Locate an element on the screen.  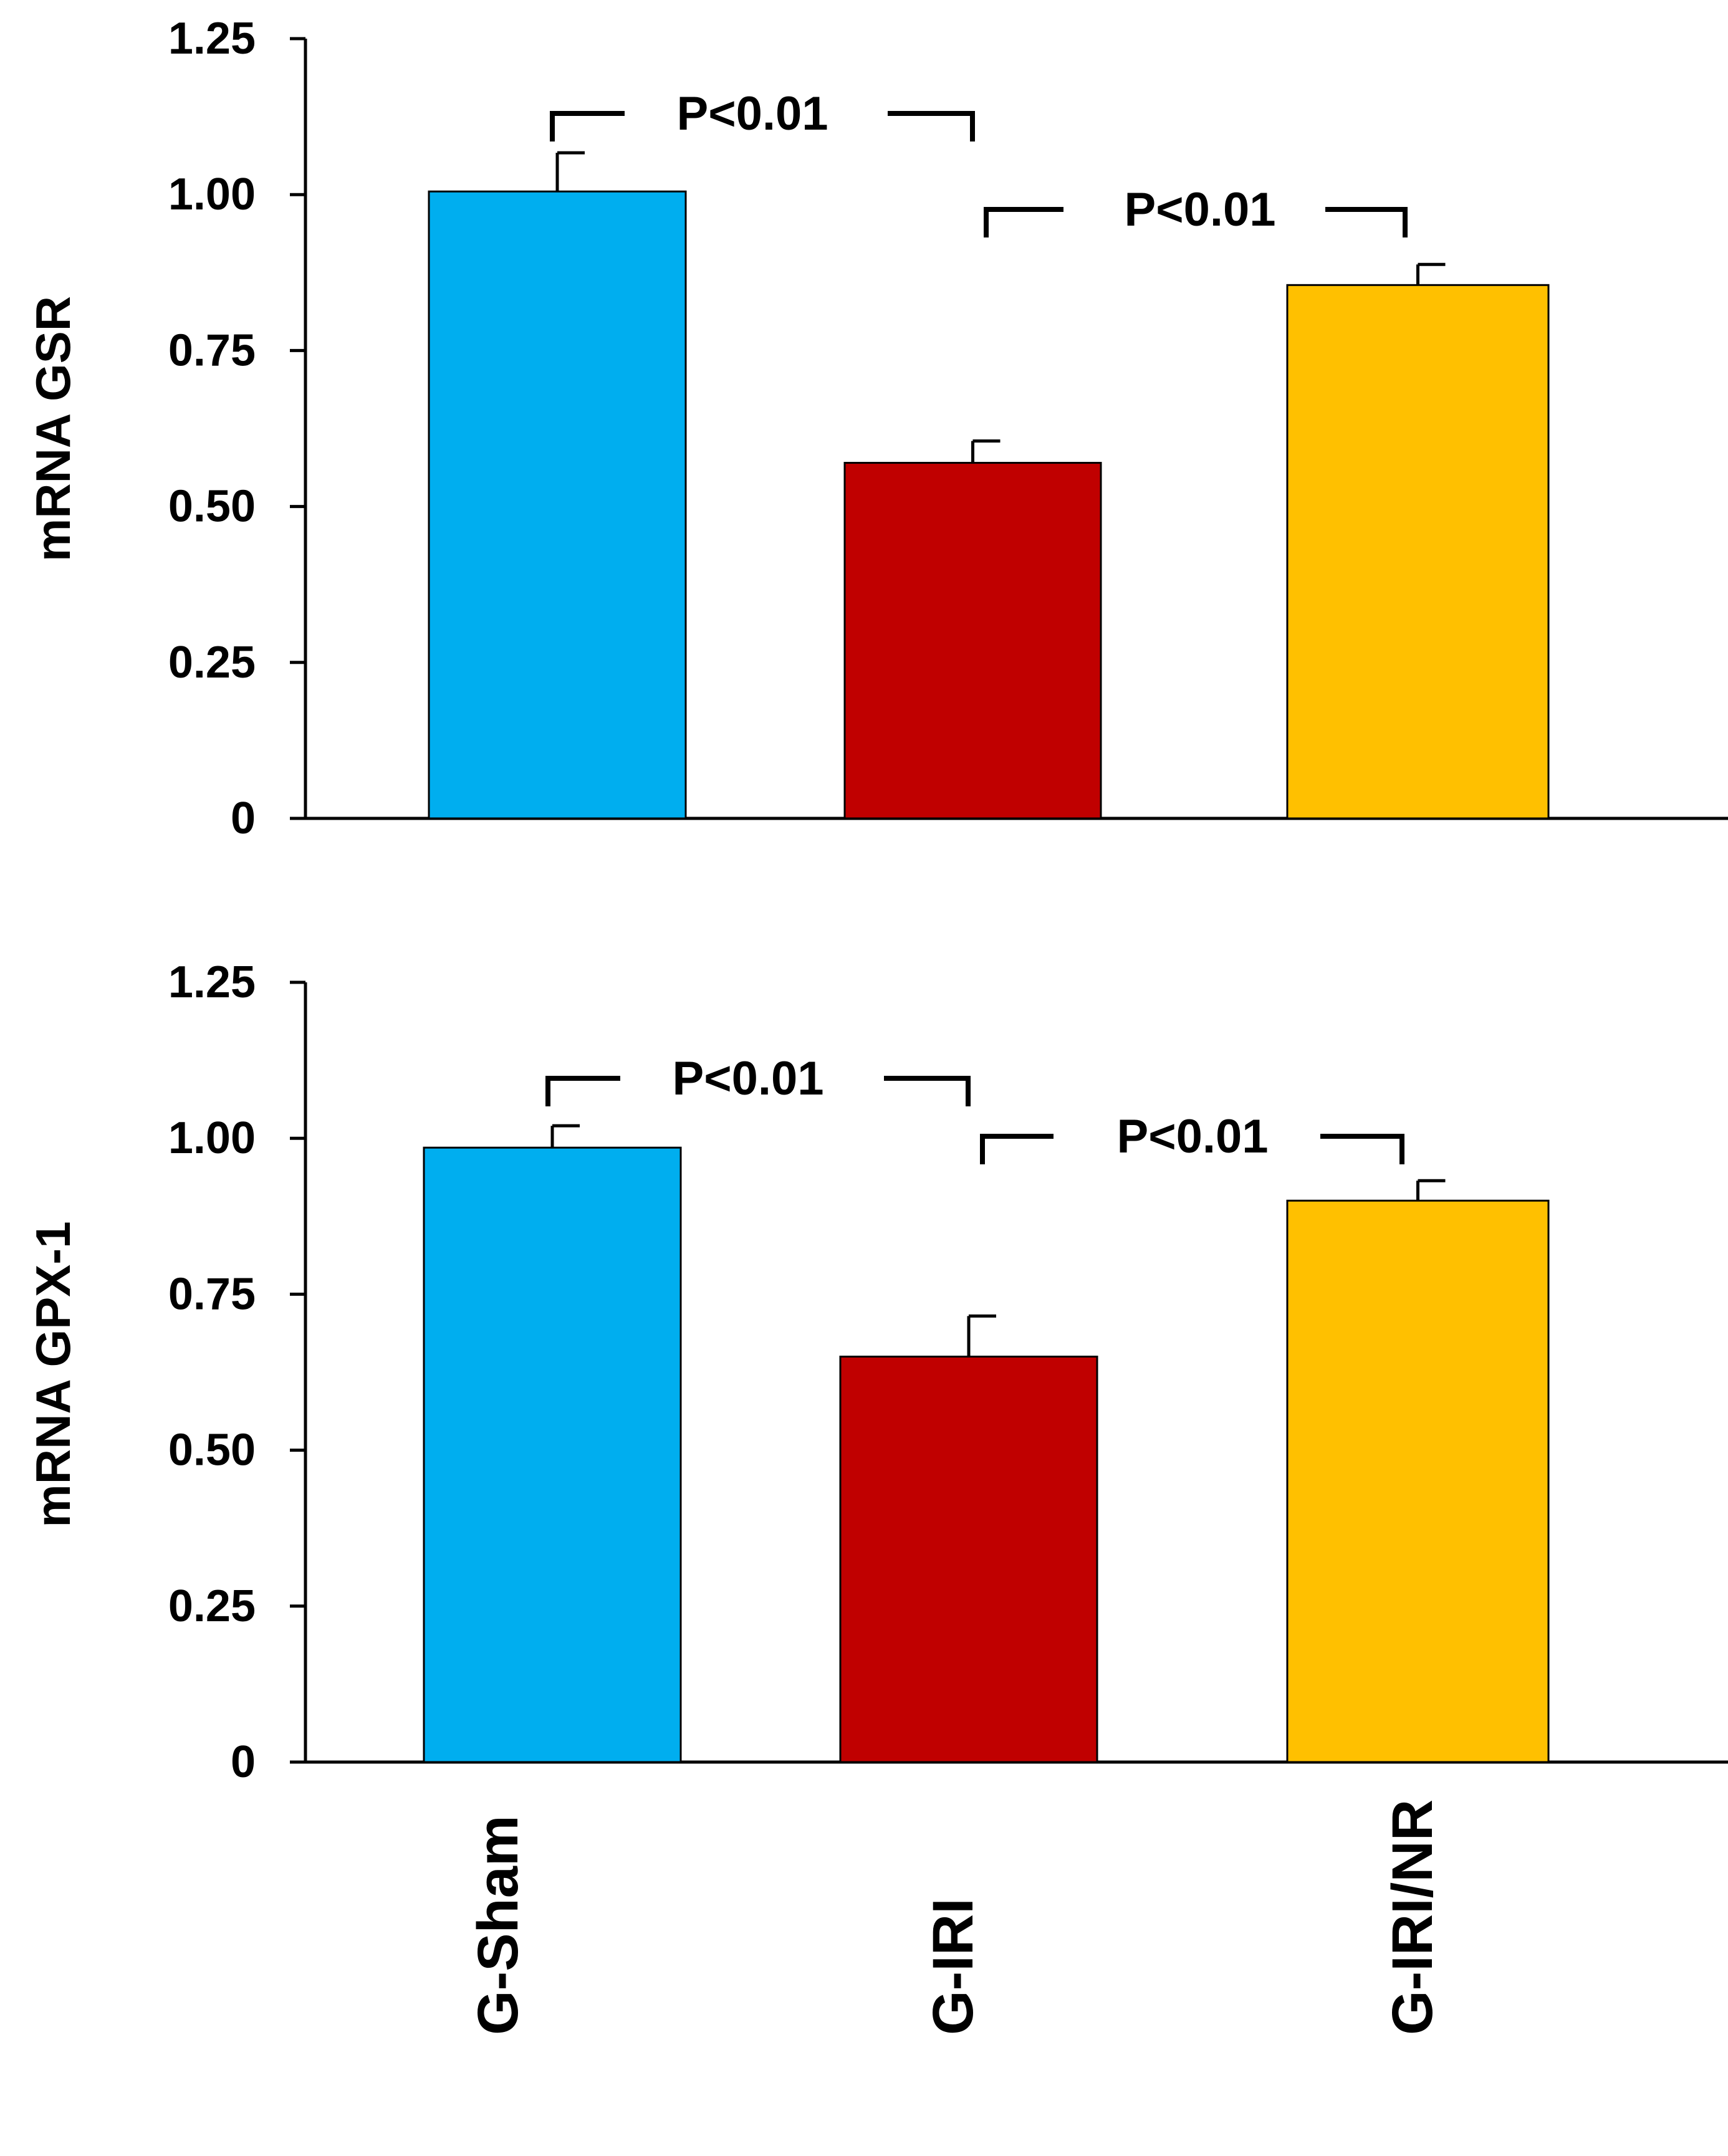
x-category-labels: G-Sham G-IRI G-IRI/NR is located at coordinates (955, 1917).